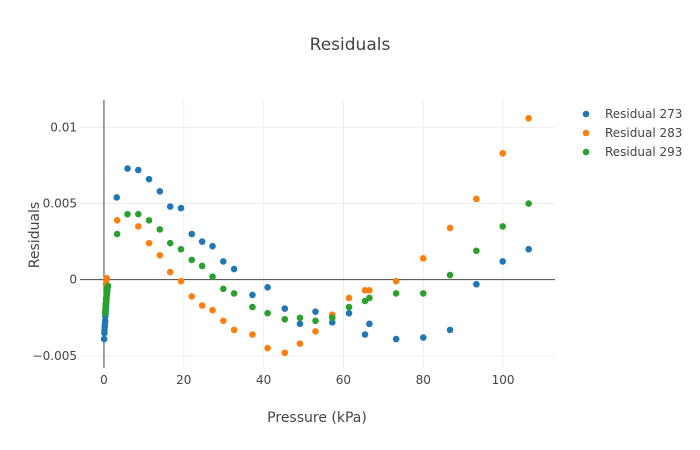 The height and width of the screenshot is (450, 700). What do you see at coordinates (317, 418) in the screenshot?
I see `x-axis-title: Pressure (kPa)` at bounding box center [317, 418].